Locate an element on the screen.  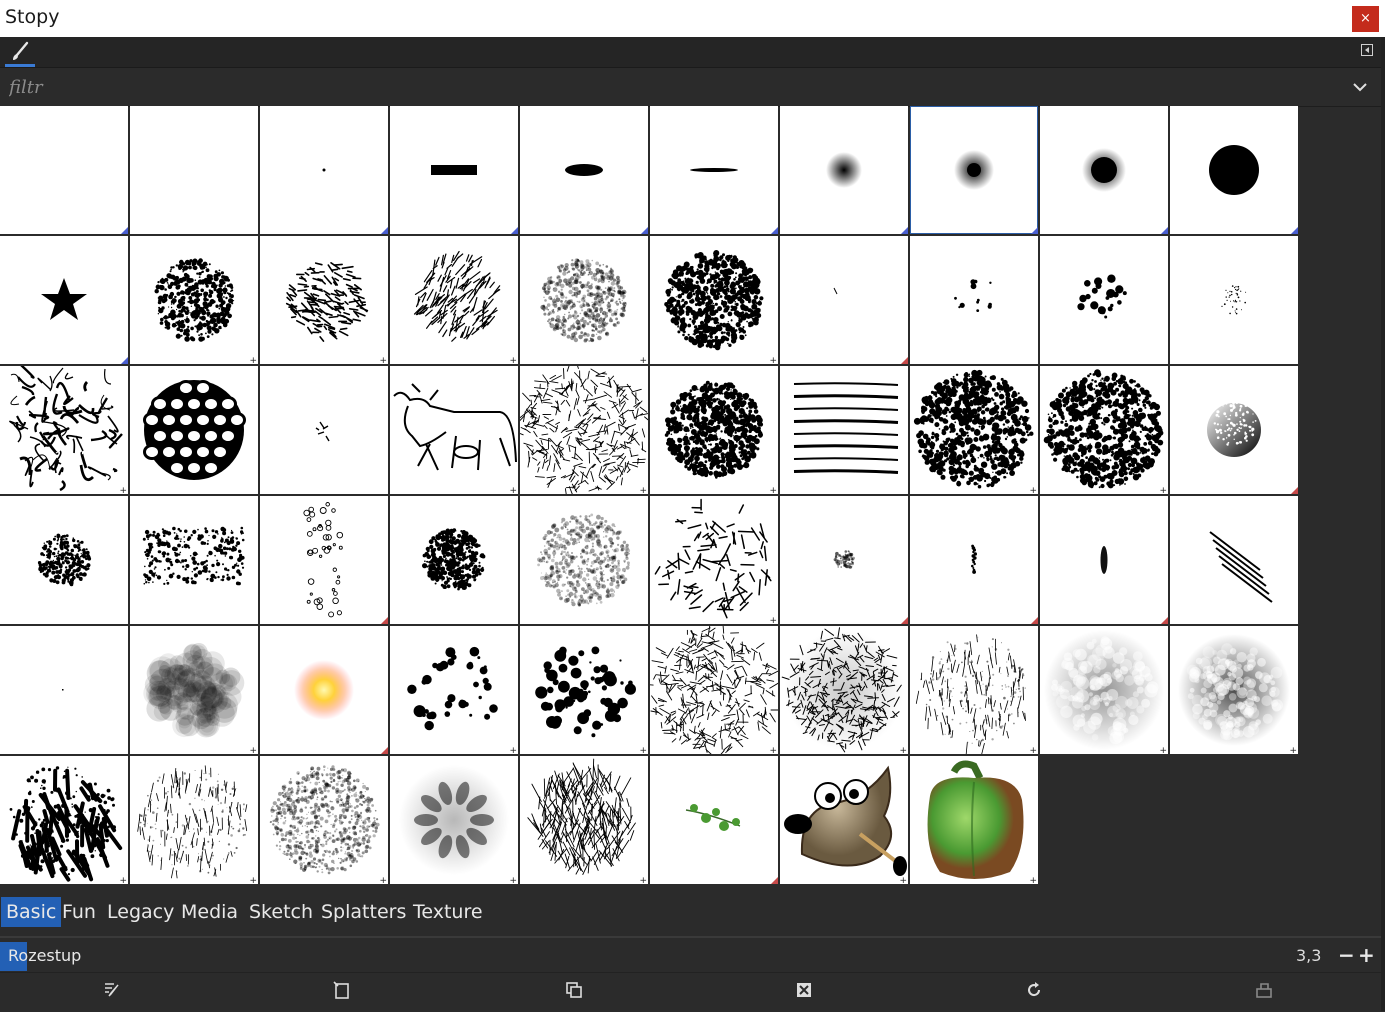
hard-circle-icon is located at coordinates (1234, 170).